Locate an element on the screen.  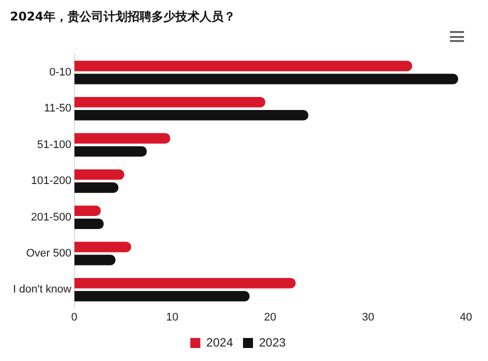
chart-title: 2024年，贵公司计划招聘多少技术人员？ is located at coordinates (123, 16).